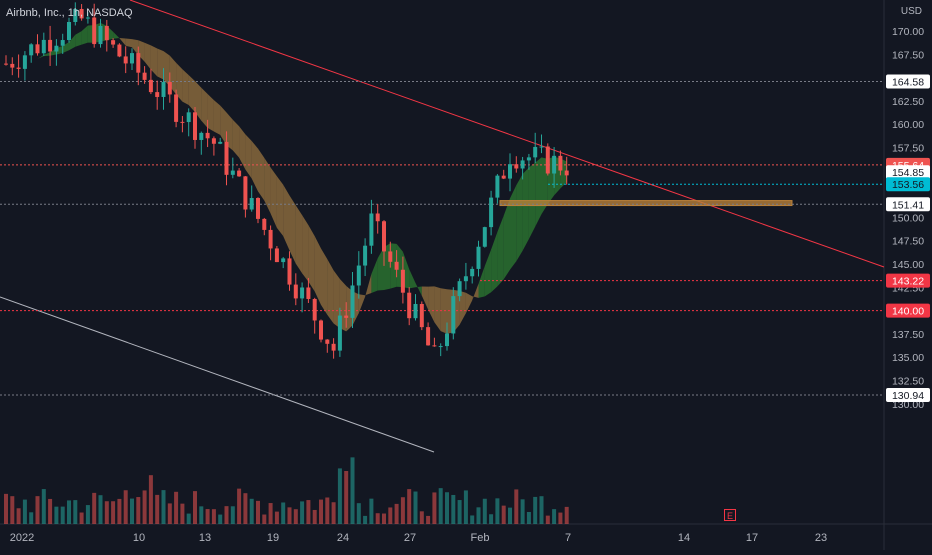 Image resolution: width=932 pixels, height=555 pixels. Describe the element at coordinates (752, 538) in the screenshot. I see `x-tick-label: 17` at that location.